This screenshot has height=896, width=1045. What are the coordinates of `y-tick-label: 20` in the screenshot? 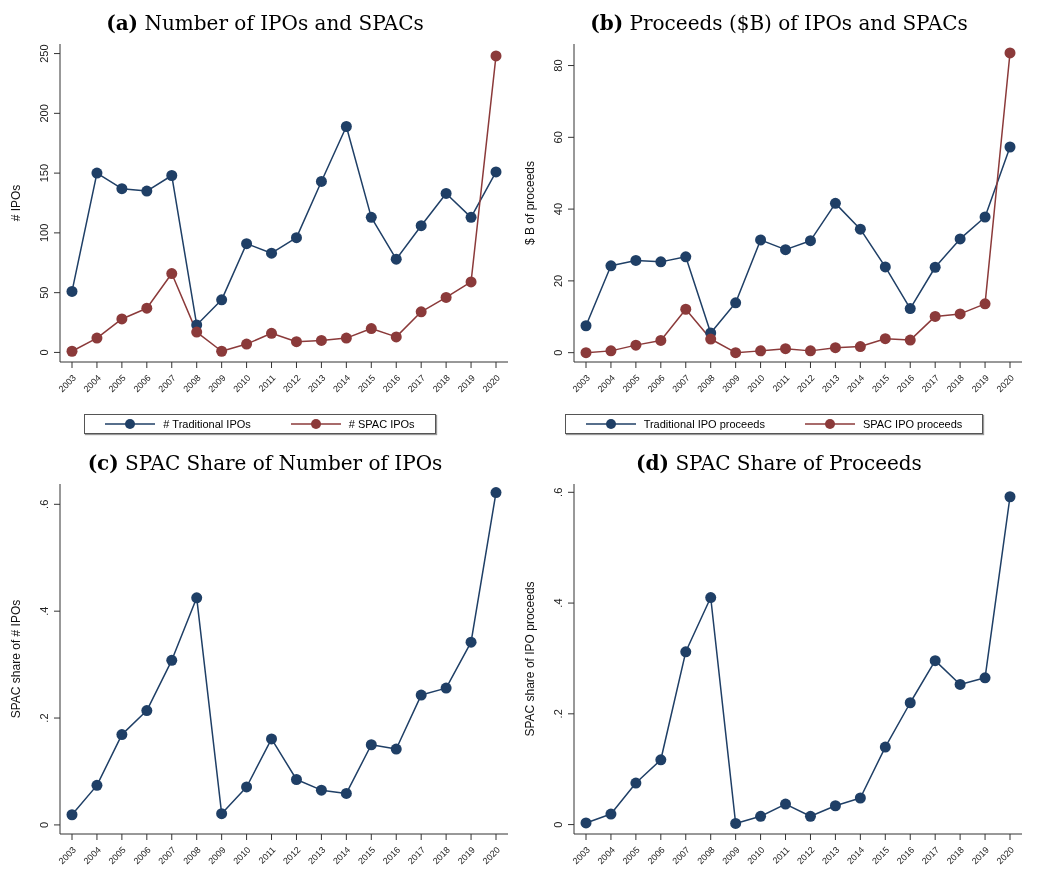 It's located at (558, 281).